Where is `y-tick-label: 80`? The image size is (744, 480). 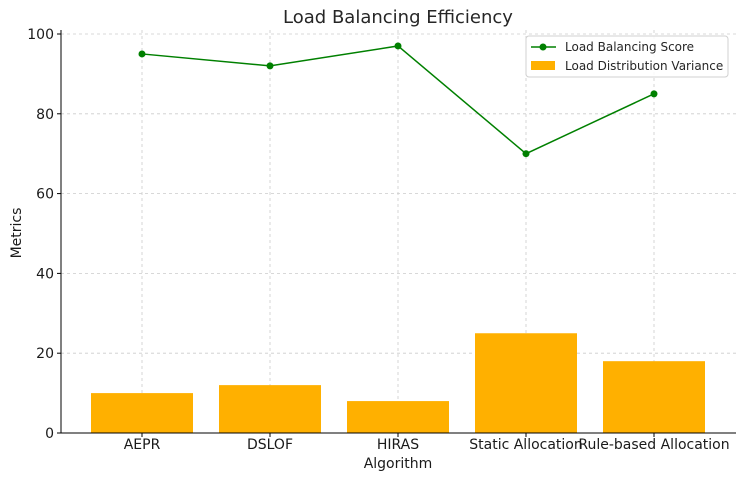
y-tick-label: 80 is located at coordinates (45, 115).